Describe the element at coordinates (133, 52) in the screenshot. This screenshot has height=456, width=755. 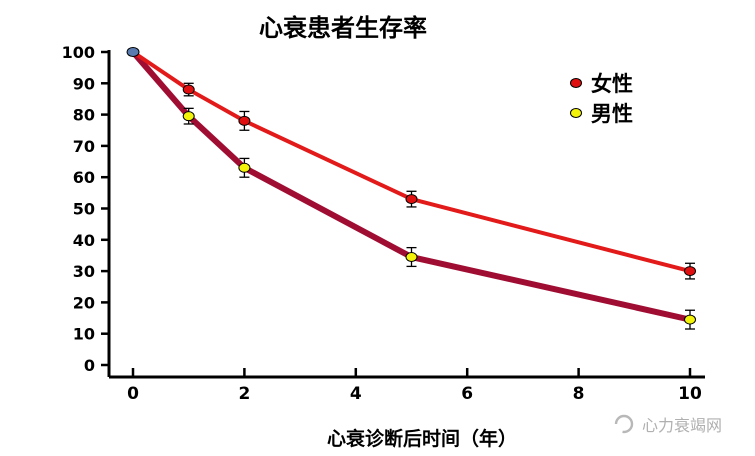
I see `start-point` at that location.